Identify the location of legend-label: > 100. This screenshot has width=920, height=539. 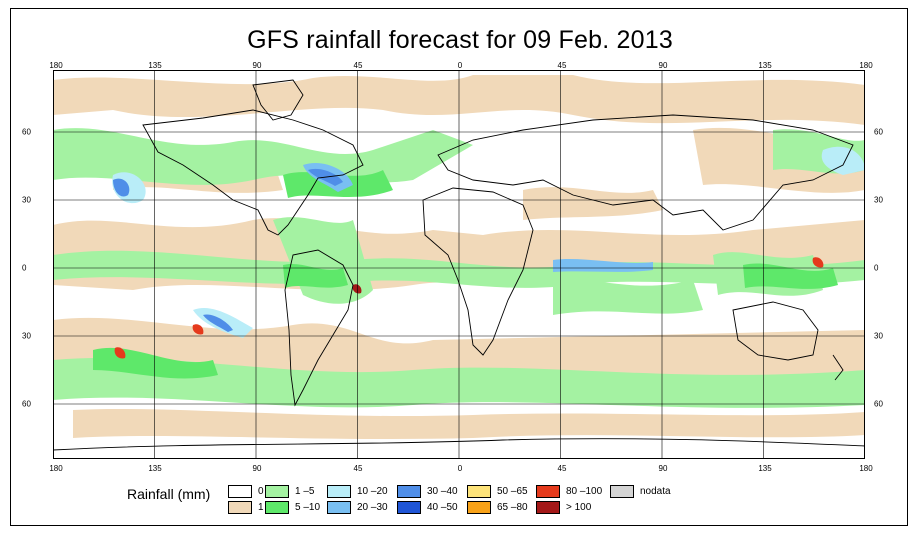
(579, 507).